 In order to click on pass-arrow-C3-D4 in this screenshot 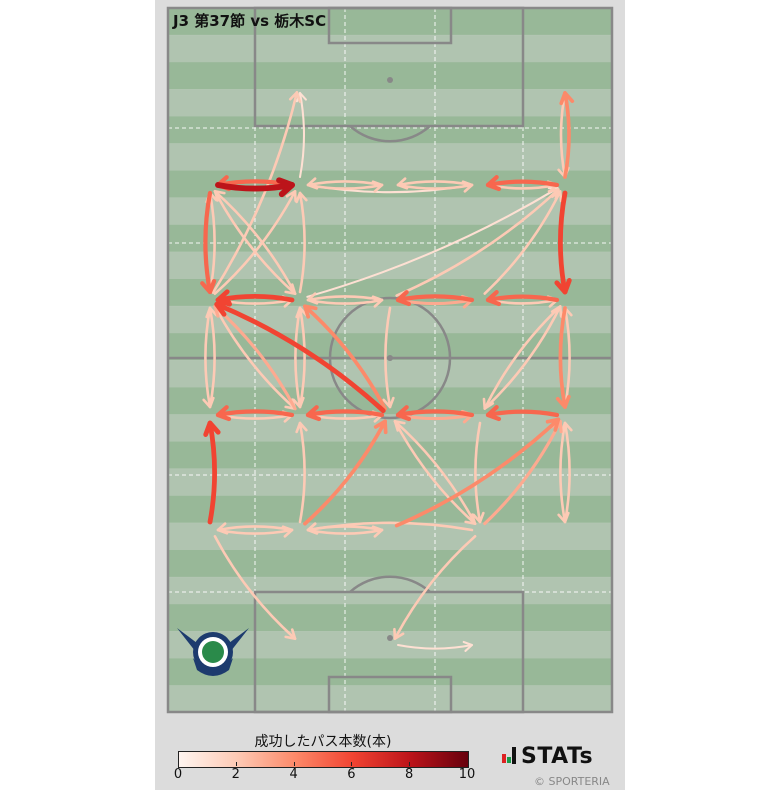, I will do `click(435, 472)`.